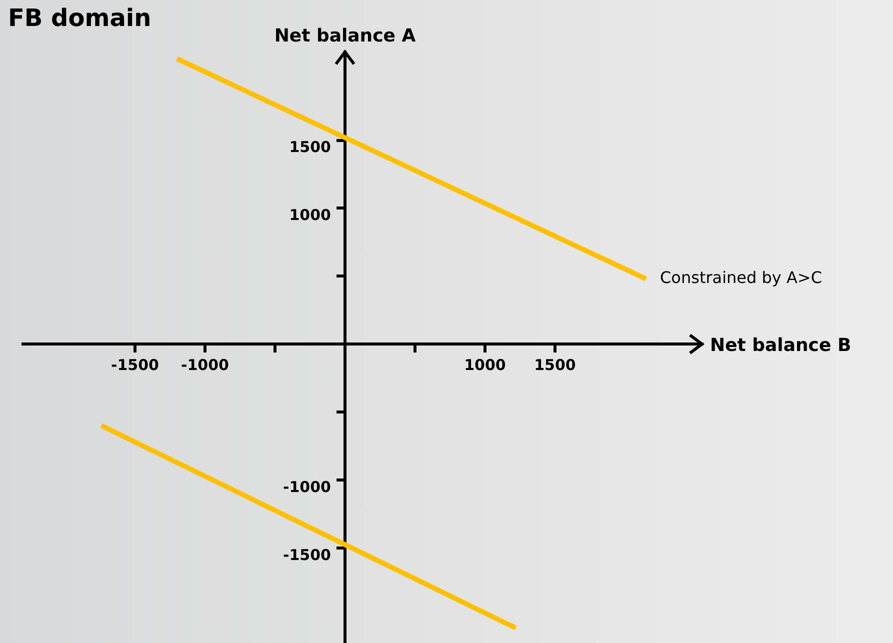  I want to click on chart-title: FB domain, so click(80, 18).